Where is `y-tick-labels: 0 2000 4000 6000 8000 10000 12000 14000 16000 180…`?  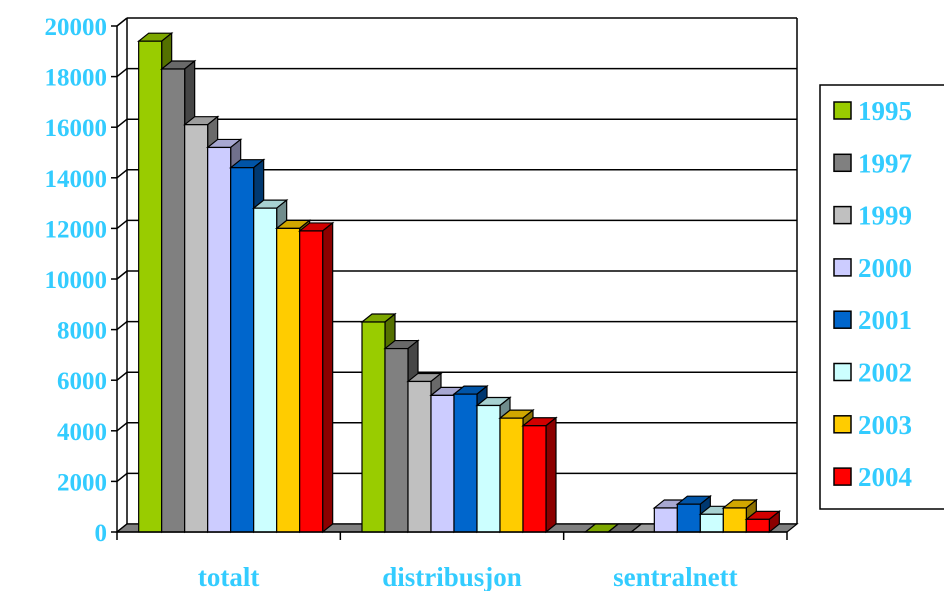 y-tick-labels: 0 2000 4000 6000 8000 10000 12000 14000 16000 180… is located at coordinates (76, 280).